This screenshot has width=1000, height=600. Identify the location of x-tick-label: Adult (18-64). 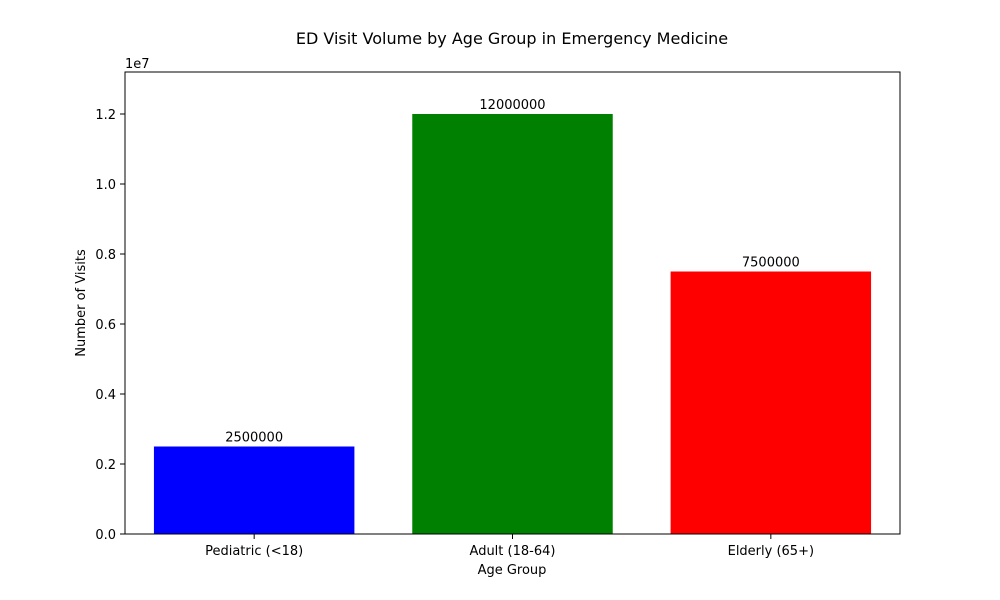
(513, 551).